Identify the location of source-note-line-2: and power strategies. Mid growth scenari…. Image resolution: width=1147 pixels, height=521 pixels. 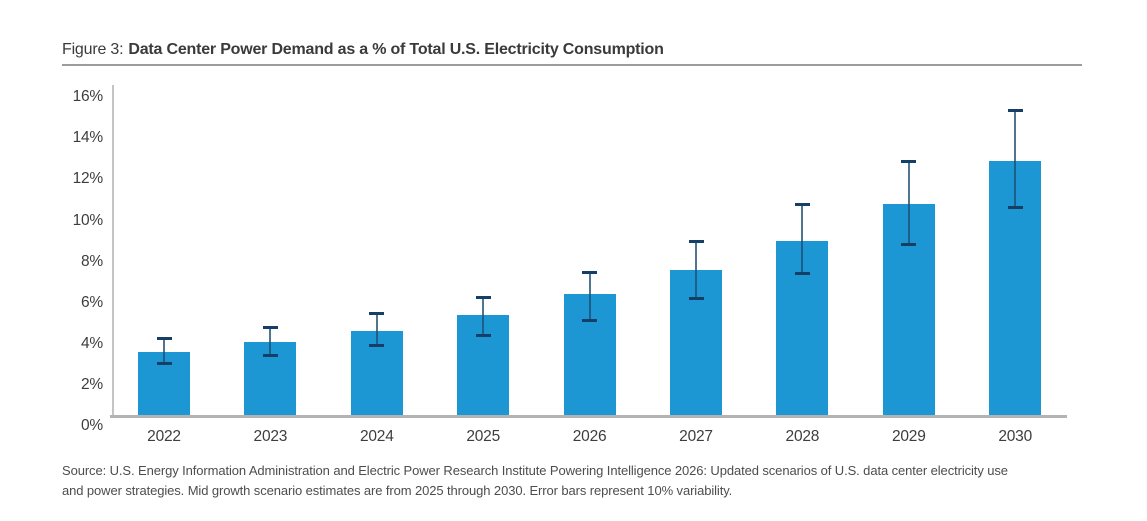
(397, 490).